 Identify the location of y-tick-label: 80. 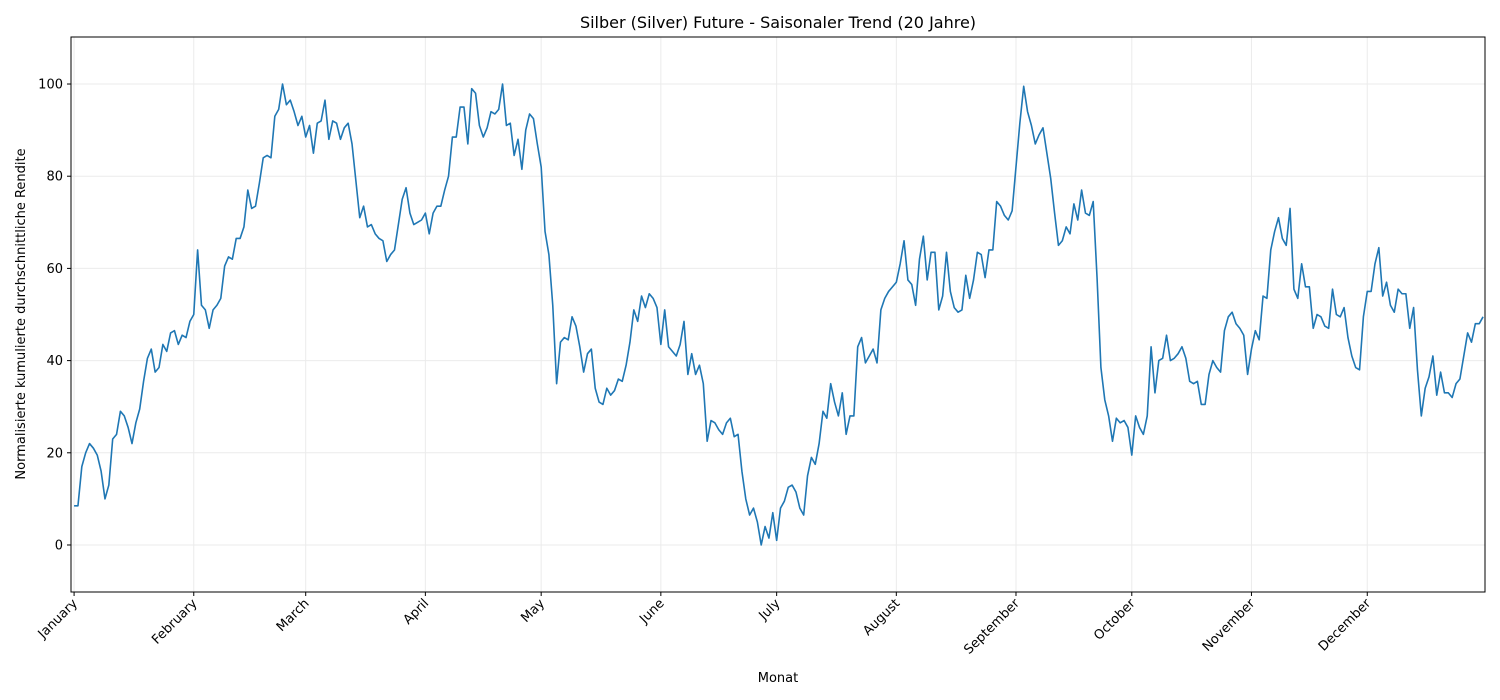
(54, 177).